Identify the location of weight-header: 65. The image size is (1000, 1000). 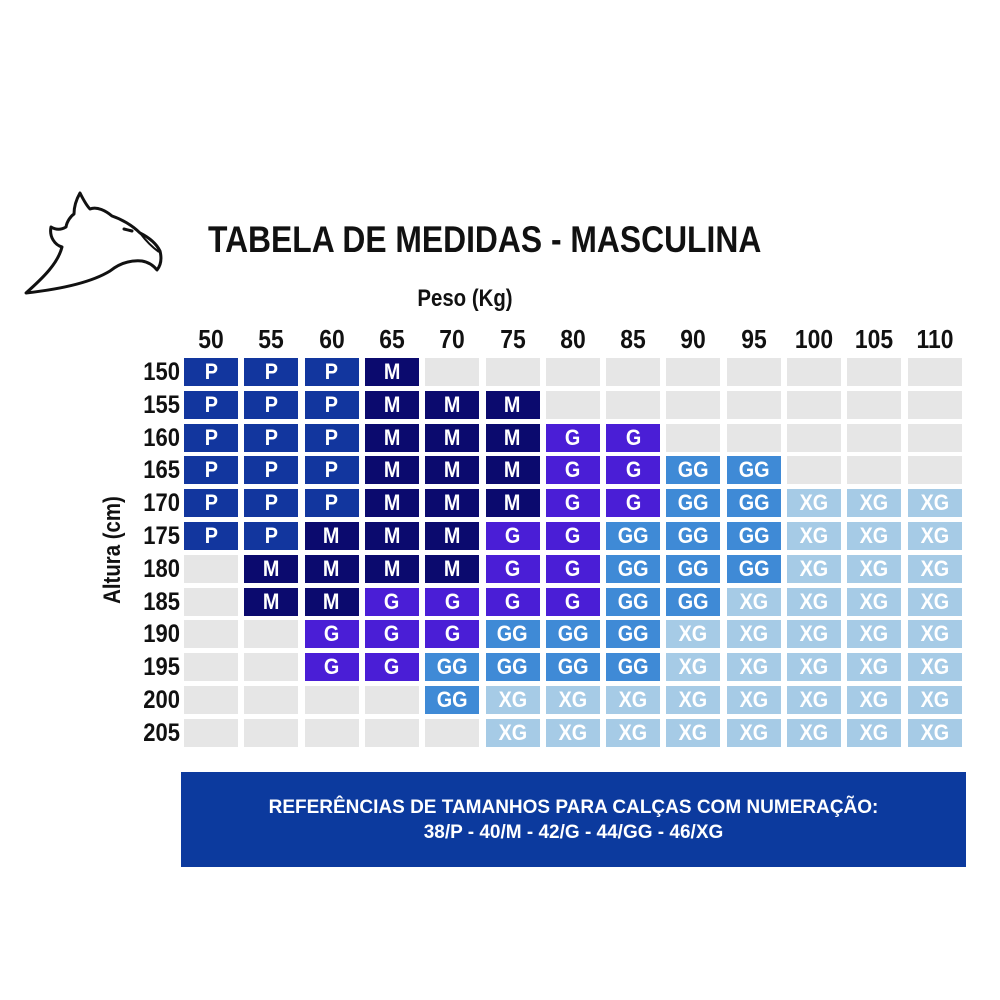
(392, 339).